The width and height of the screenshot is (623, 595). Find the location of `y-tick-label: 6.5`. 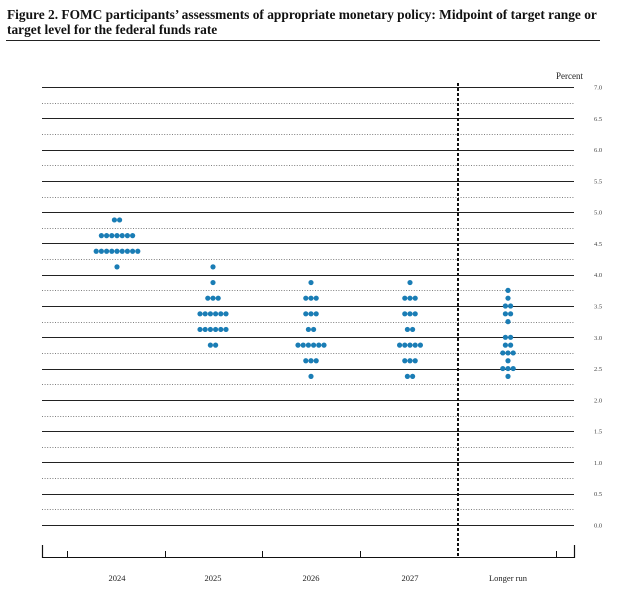

y-tick-label: 6.5 is located at coordinates (598, 119).